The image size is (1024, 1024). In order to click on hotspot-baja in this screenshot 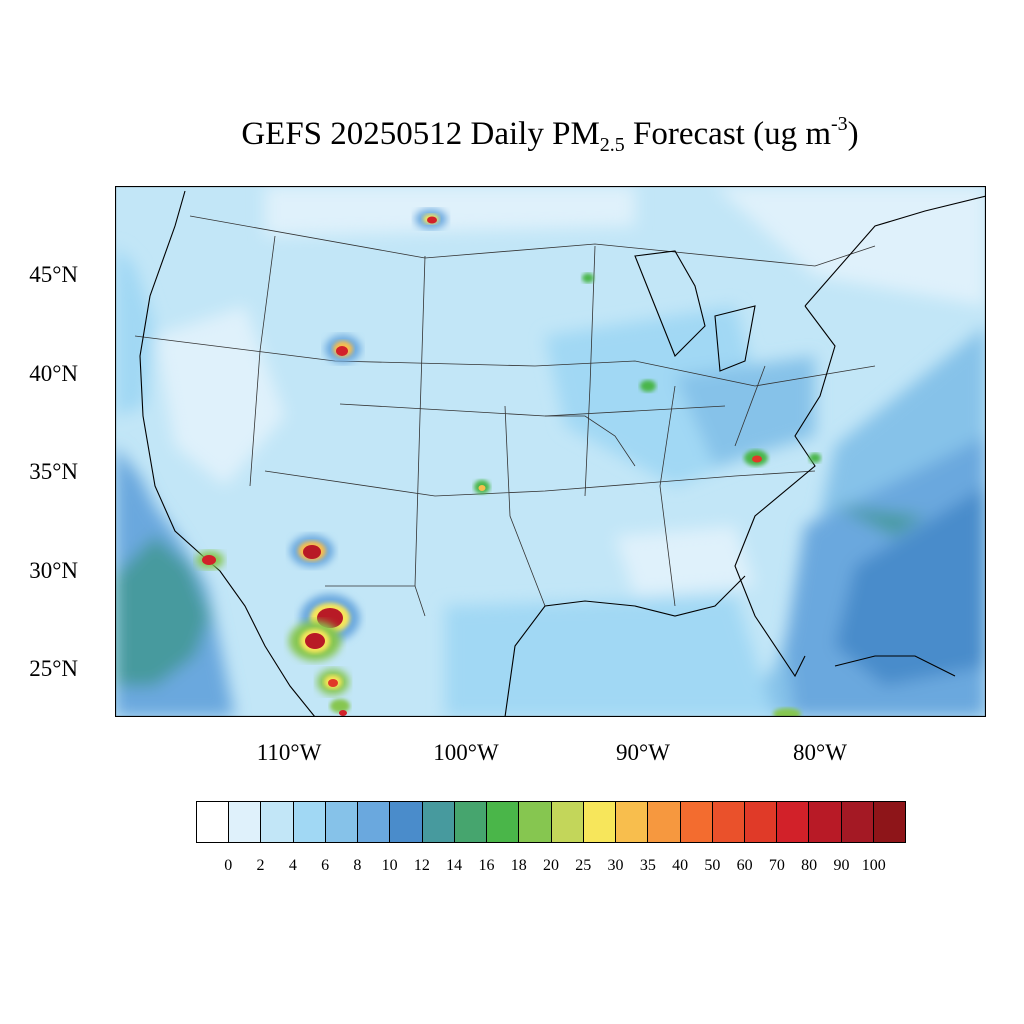, I will do `click(210, 560)`.